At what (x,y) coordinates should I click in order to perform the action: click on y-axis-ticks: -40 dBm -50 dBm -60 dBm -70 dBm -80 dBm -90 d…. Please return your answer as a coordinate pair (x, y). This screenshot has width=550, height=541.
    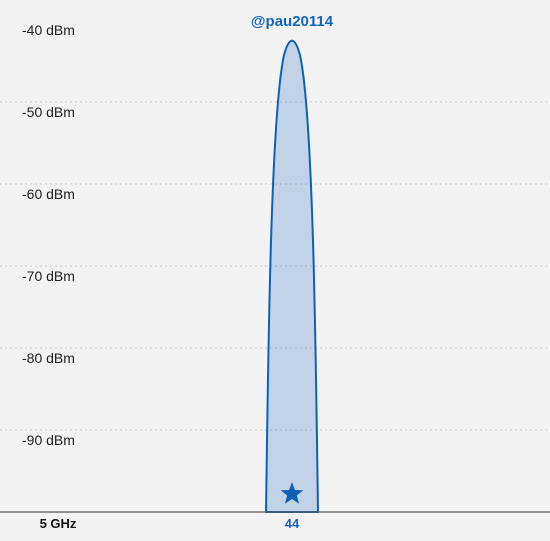
    Looking at the image, I should click on (48, 235).